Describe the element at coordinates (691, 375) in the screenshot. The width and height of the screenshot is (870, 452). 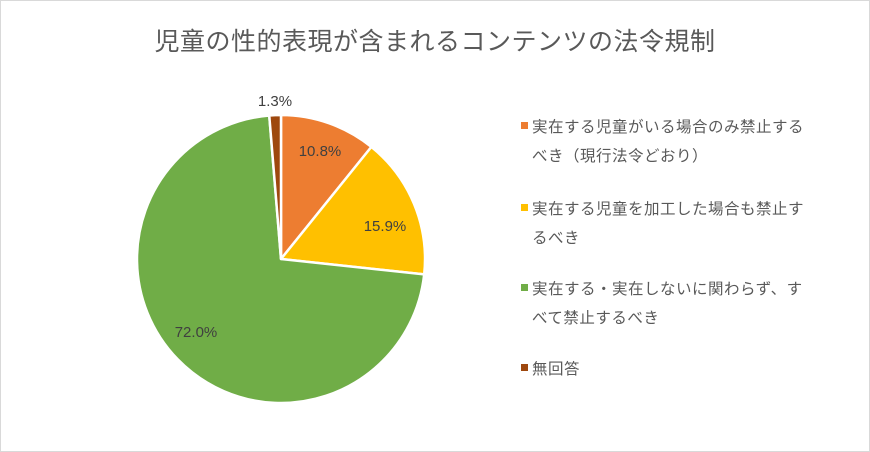
I see `legend-item-no-answer: 無回答` at that location.